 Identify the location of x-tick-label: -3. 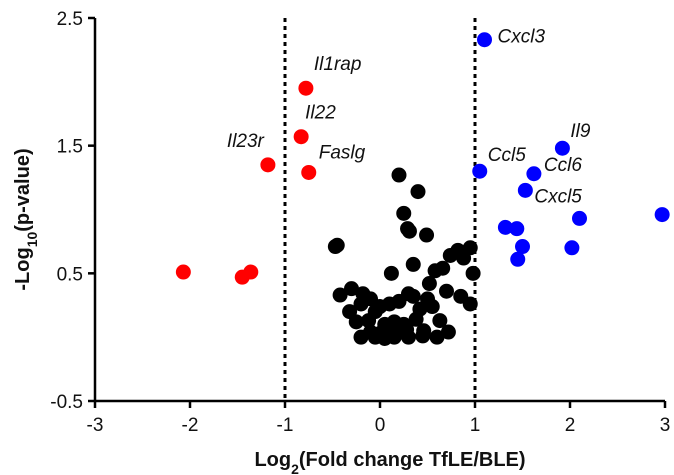
(95, 425).